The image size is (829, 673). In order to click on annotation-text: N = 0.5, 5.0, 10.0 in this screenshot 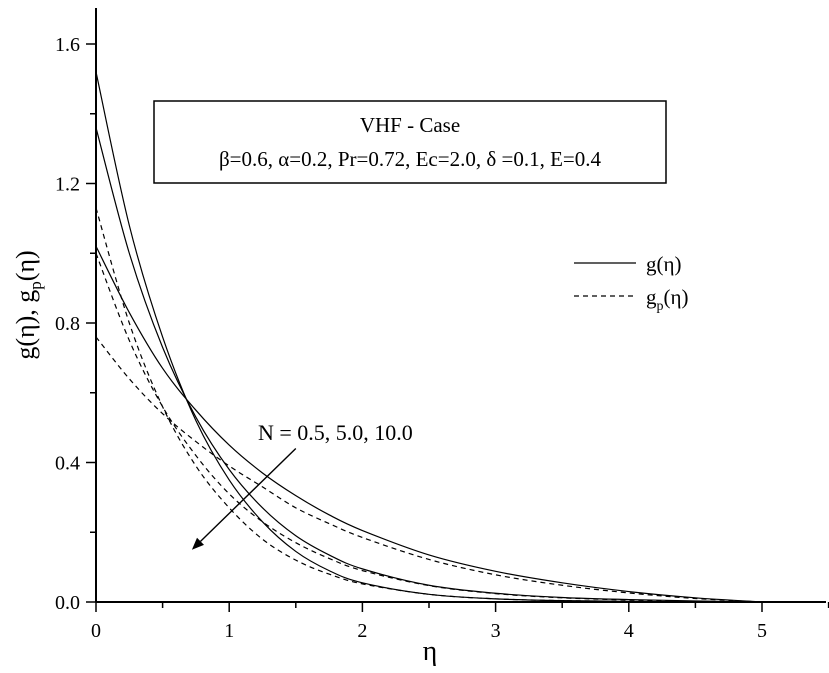, I will do `click(335, 432)`.